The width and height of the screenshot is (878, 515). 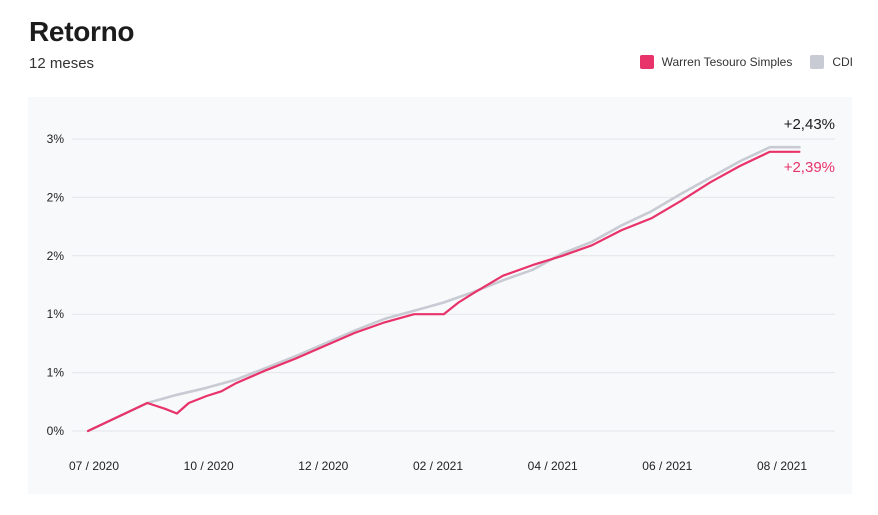 I want to click on chart-legend: Warren Tesouro Simples CDI, so click(x=746, y=62).